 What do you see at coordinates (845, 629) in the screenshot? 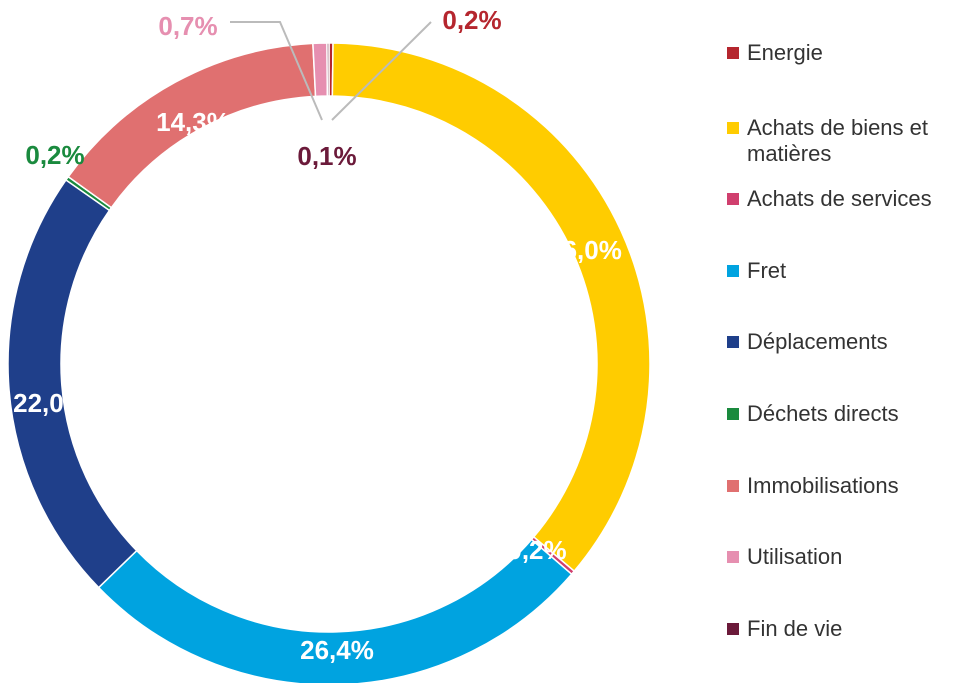
I see `legend-item: Fin de vie` at bounding box center [845, 629].